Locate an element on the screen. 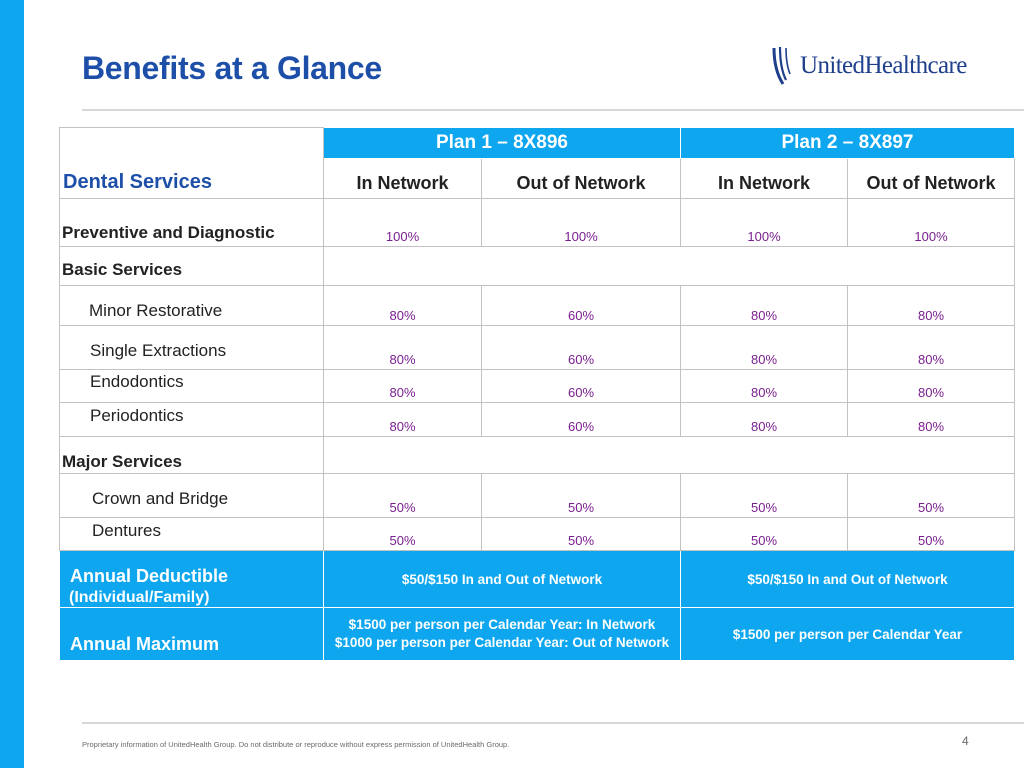 The height and width of the screenshot is (768, 1024). row-label-minor-restorative: Minor Restorative is located at coordinates (191, 305).